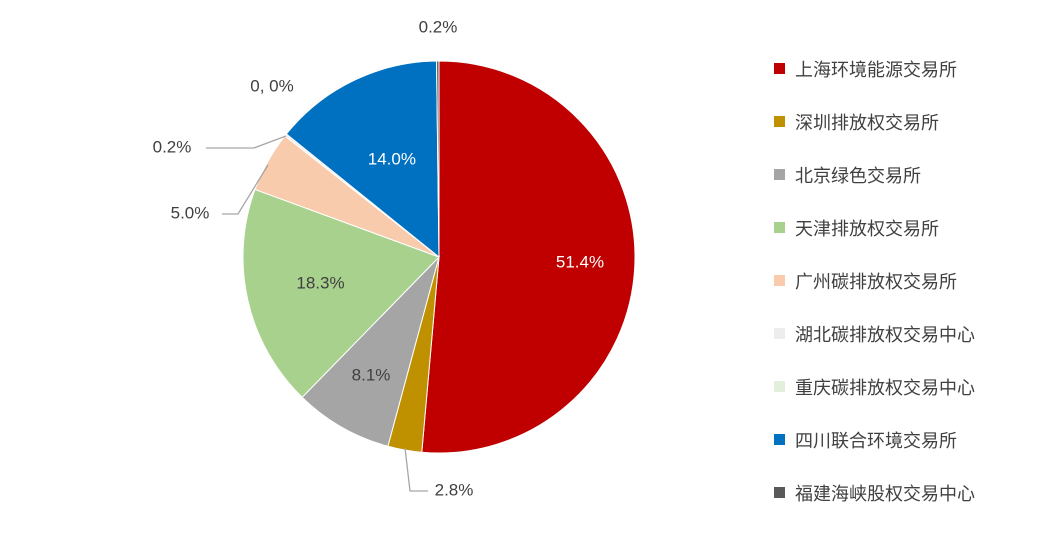  I want to click on legend-item: 重庆碳排放权交易中心, so click(874, 386).